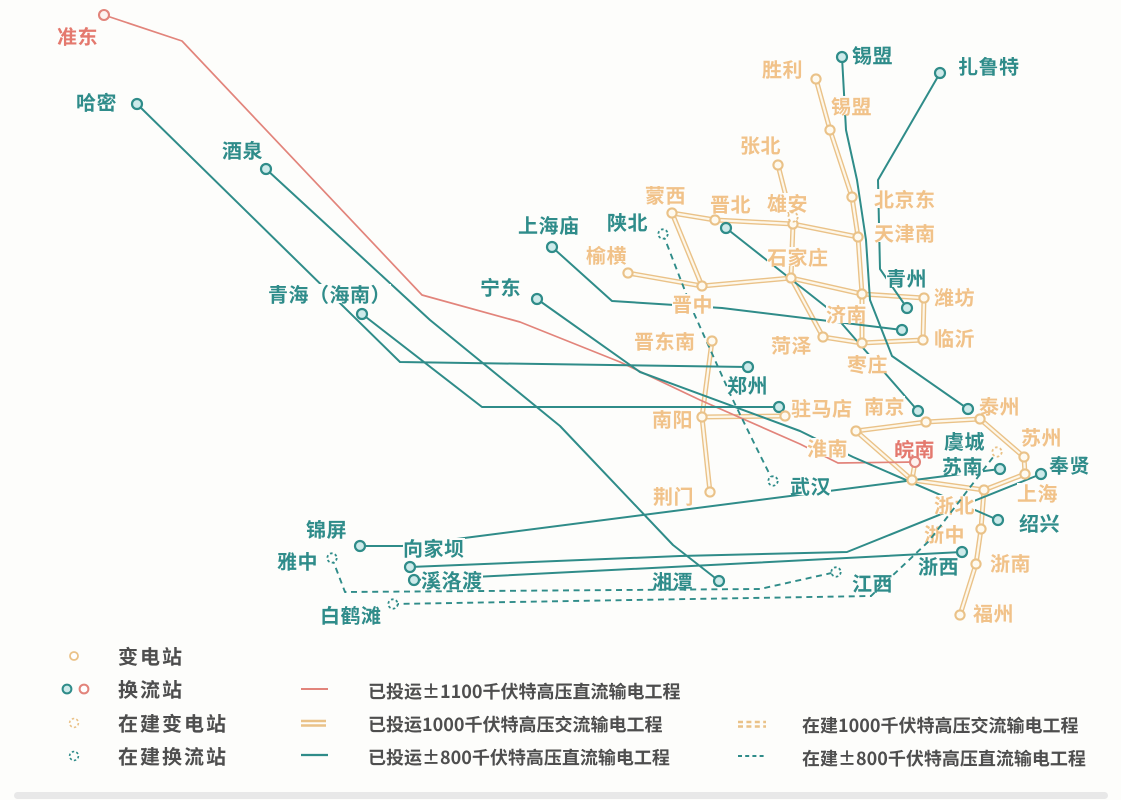  I want to click on station-node-tianjinnan, so click(858, 237).